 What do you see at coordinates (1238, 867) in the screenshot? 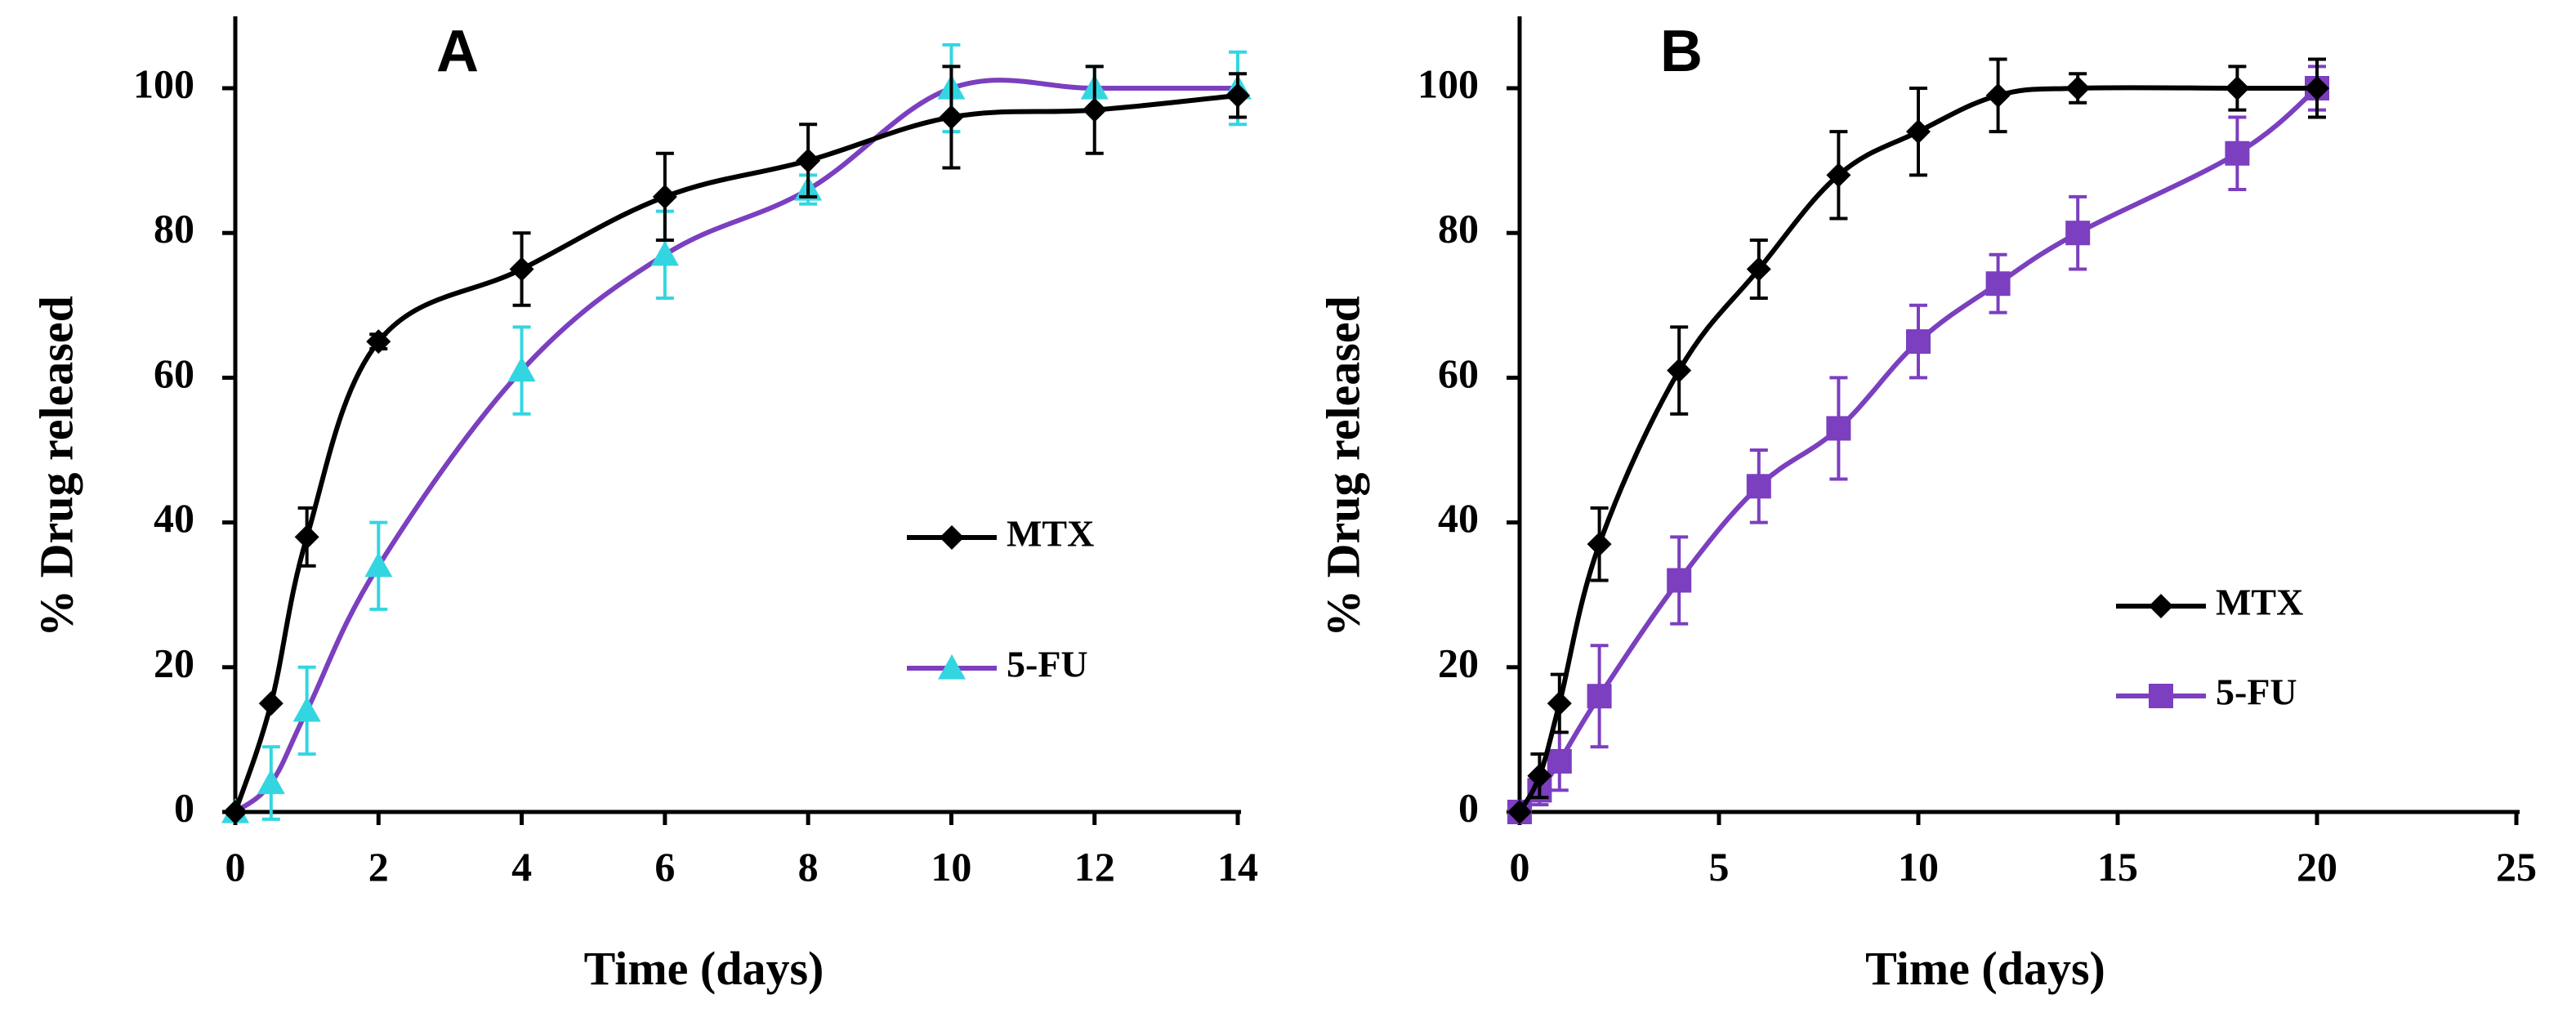
I see `x-tick-label: 14` at bounding box center [1238, 867].